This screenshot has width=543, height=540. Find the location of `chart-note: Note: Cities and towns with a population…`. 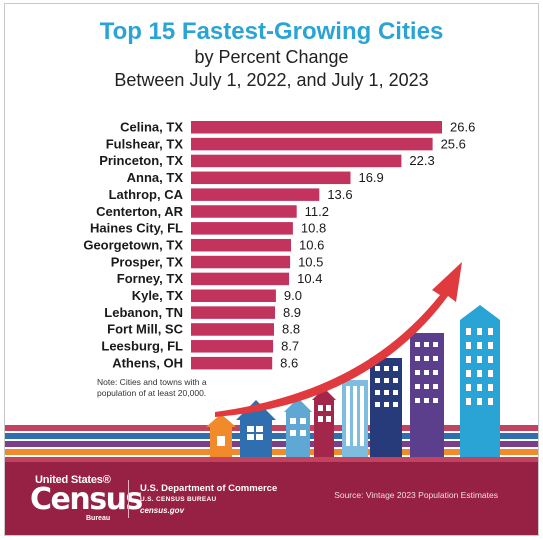

chart-note: Note: Cities and towns with a population… is located at coordinates (152, 387).